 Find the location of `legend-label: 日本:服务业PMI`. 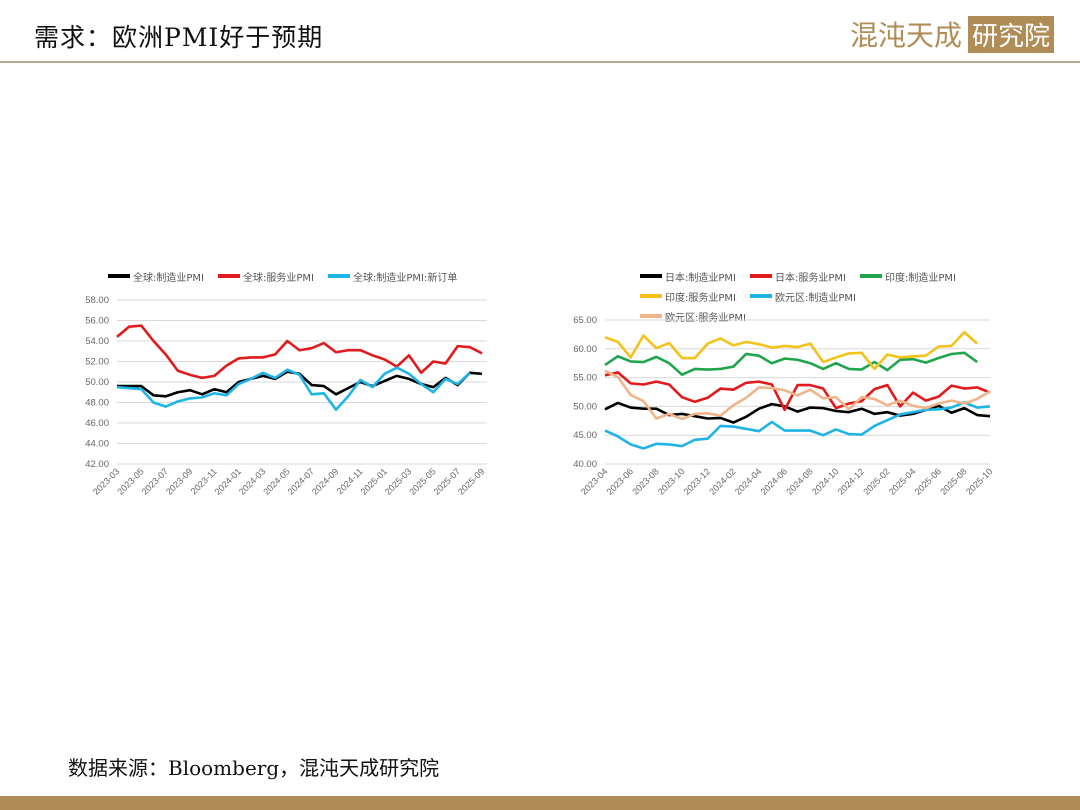

legend-label: 日本:服务业PMI is located at coordinates (810, 278).